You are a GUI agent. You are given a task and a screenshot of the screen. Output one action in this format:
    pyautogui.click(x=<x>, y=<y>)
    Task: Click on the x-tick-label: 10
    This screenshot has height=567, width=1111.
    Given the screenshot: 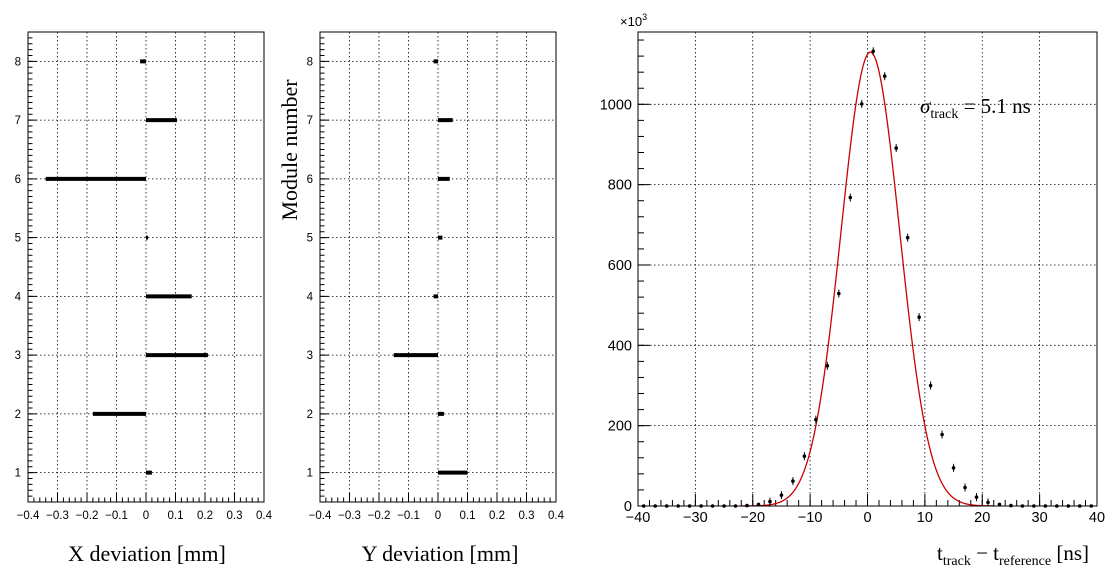 What is the action you would take?
    pyautogui.click(x=925, y=518)
    